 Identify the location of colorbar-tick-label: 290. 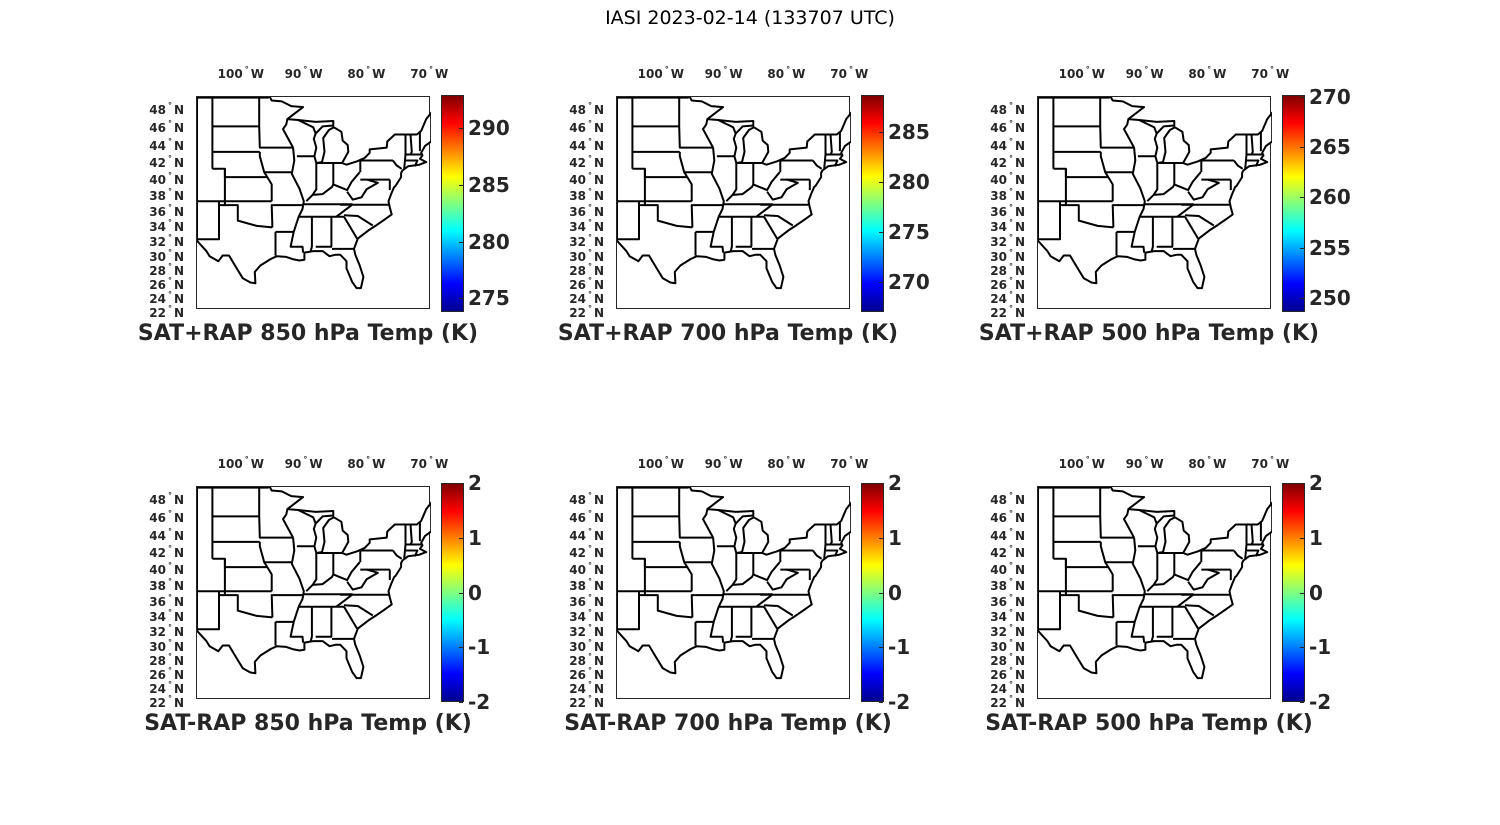
(489, 127).